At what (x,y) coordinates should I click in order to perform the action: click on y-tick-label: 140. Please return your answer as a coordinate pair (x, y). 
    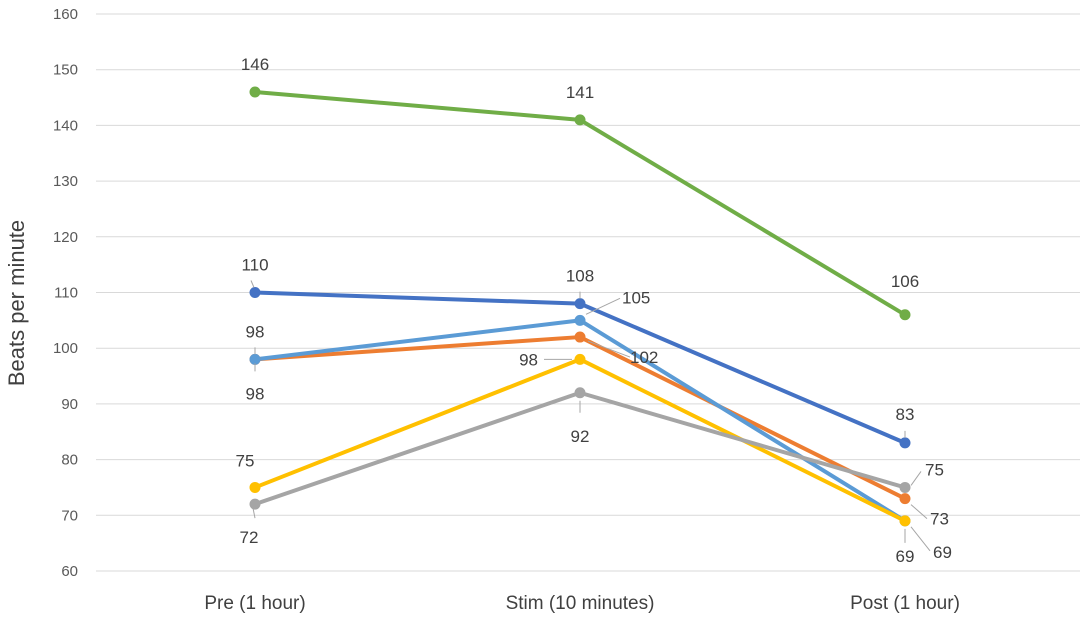
    Looking at the image, I should click on (65, 125).